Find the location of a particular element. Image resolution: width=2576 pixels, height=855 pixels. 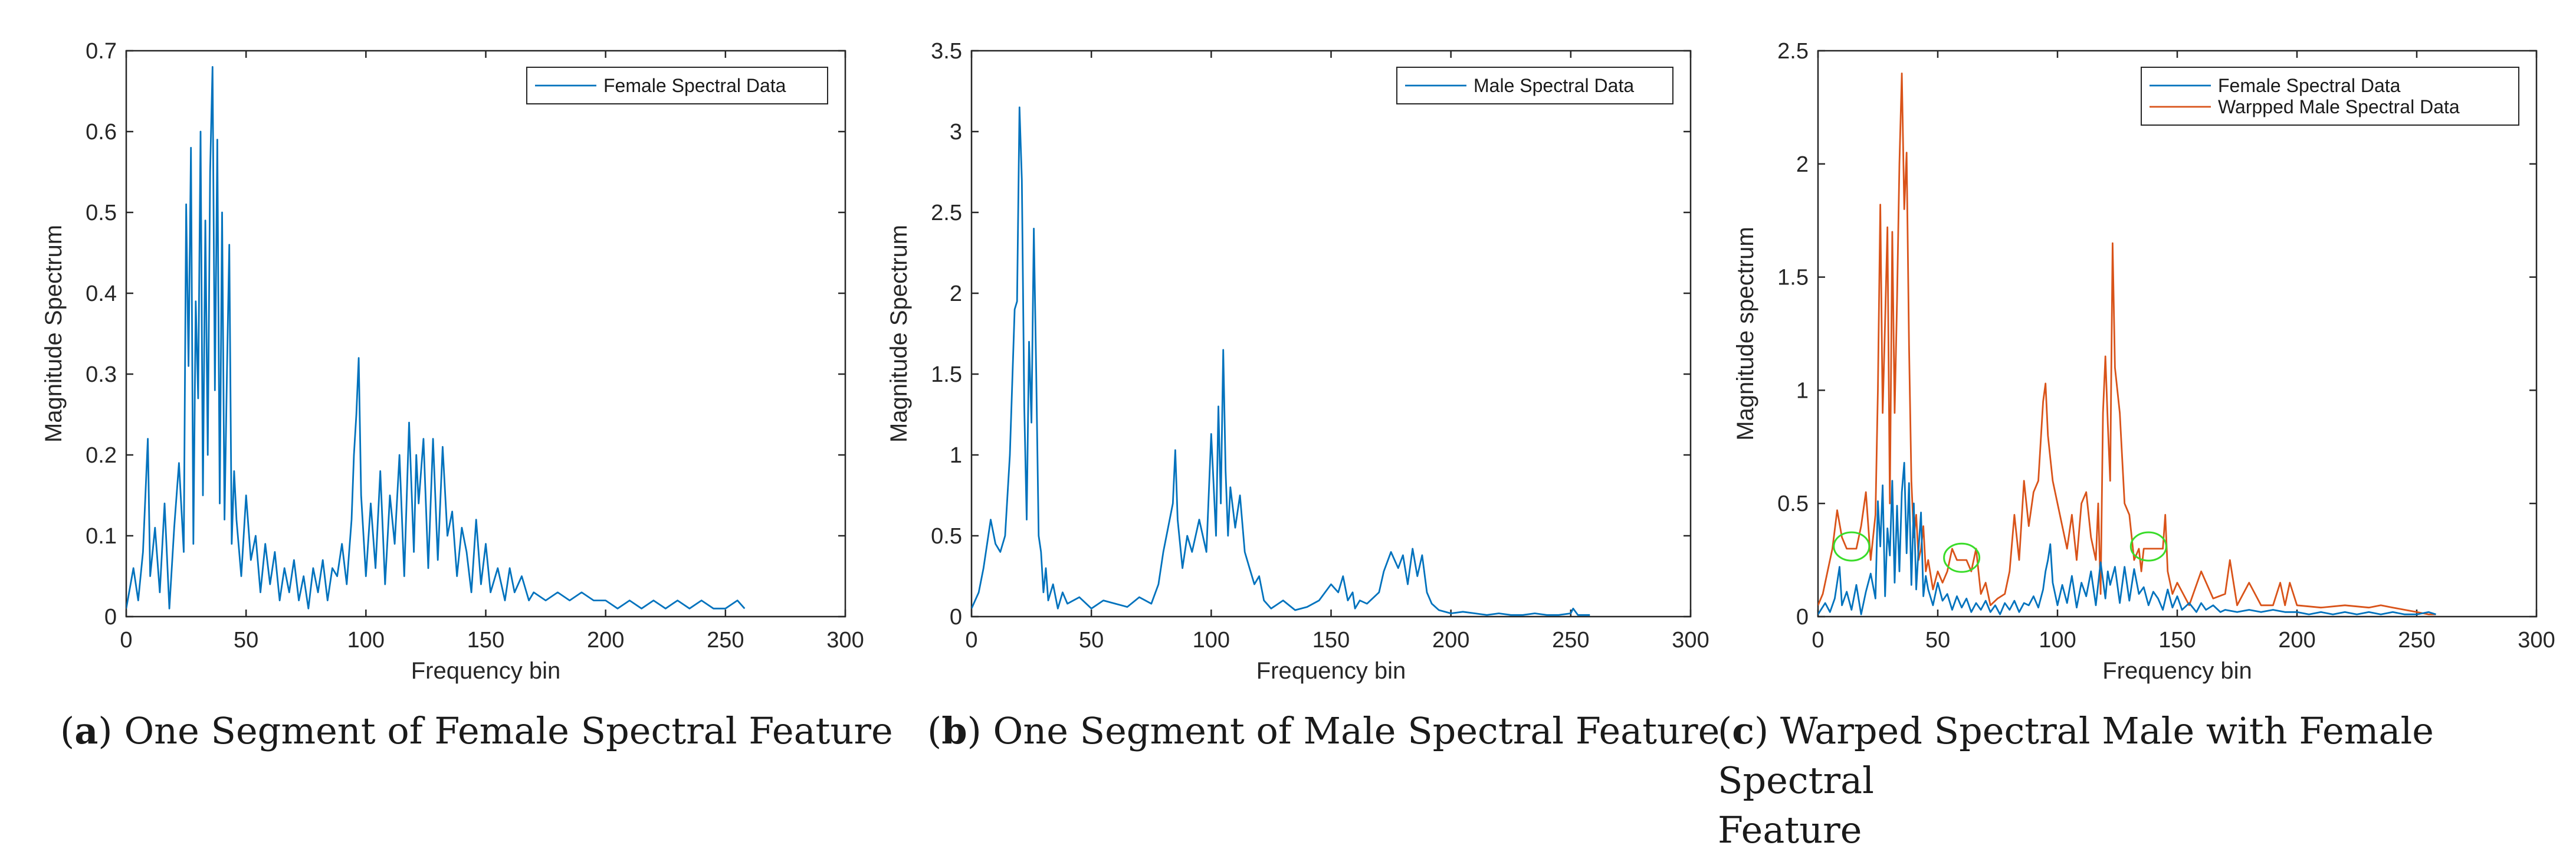

caption-a-text: One Segment of Female Spectral Feature is located at coordinates (508, 730).